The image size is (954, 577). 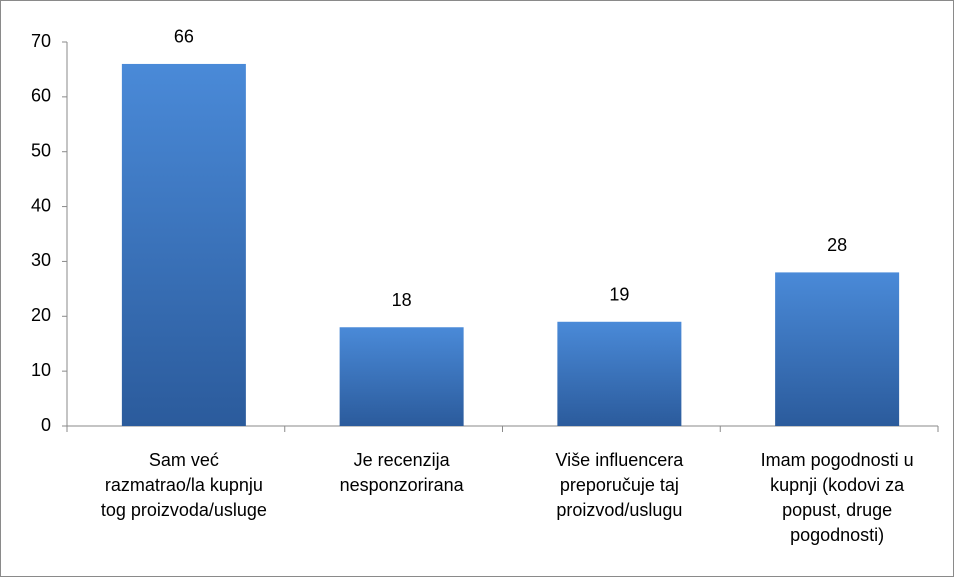 I want to click on y-tick-label: 50, so click(x=41, y=150).